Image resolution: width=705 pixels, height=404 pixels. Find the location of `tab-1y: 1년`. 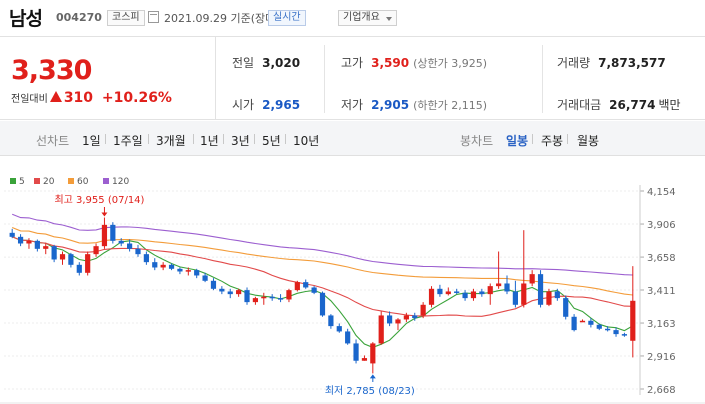

tab-1y: 1년 is located at coordinates (209, 141).